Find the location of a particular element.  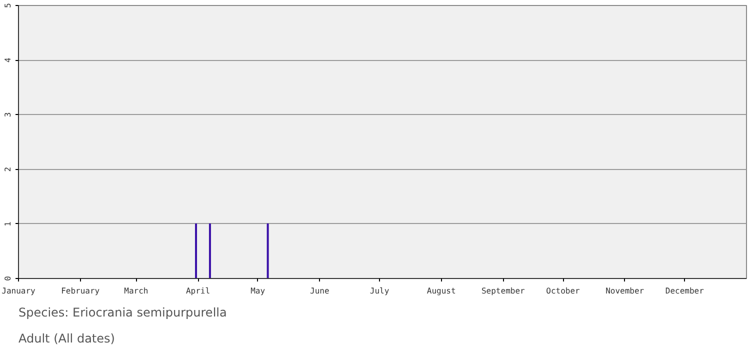

x-tick-label: January is located at coordinates (19, 291).